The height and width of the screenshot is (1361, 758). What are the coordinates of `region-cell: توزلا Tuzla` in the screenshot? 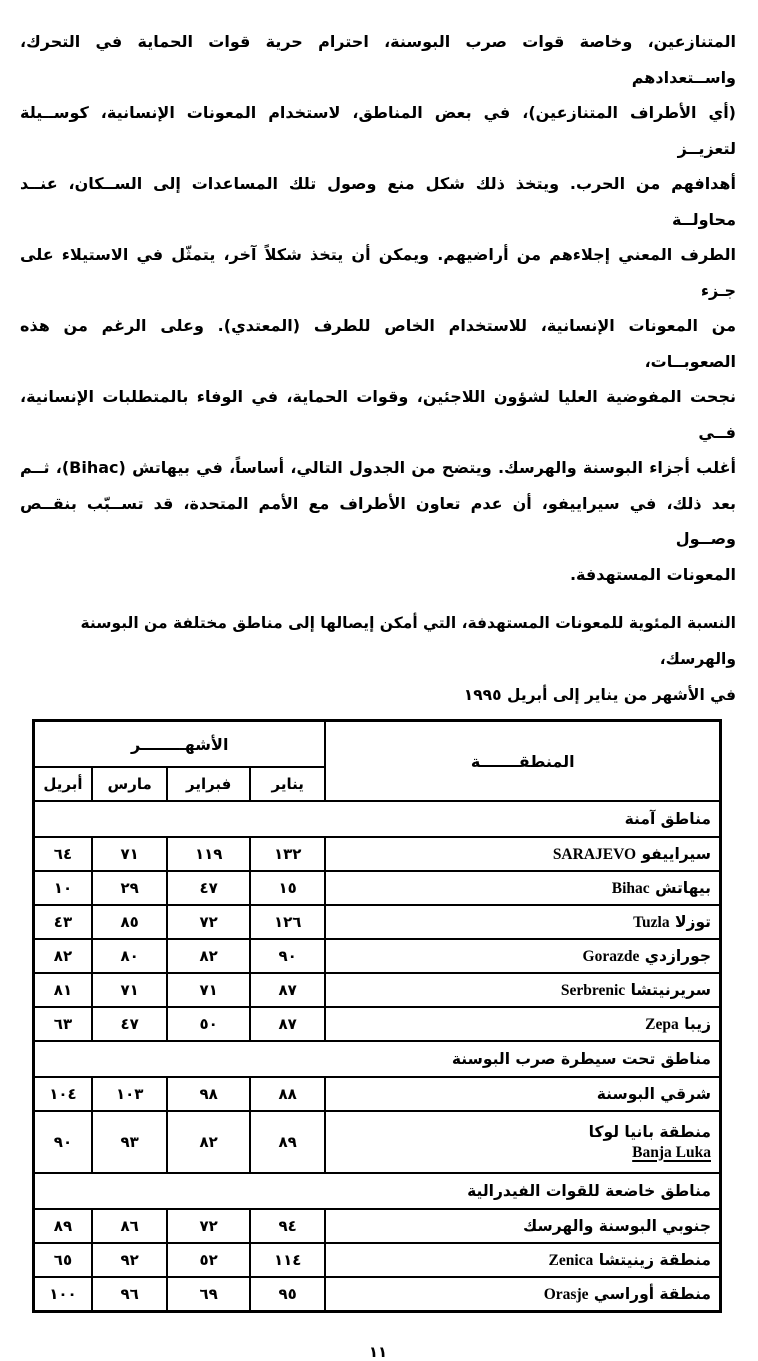 It's located at (523, 922).